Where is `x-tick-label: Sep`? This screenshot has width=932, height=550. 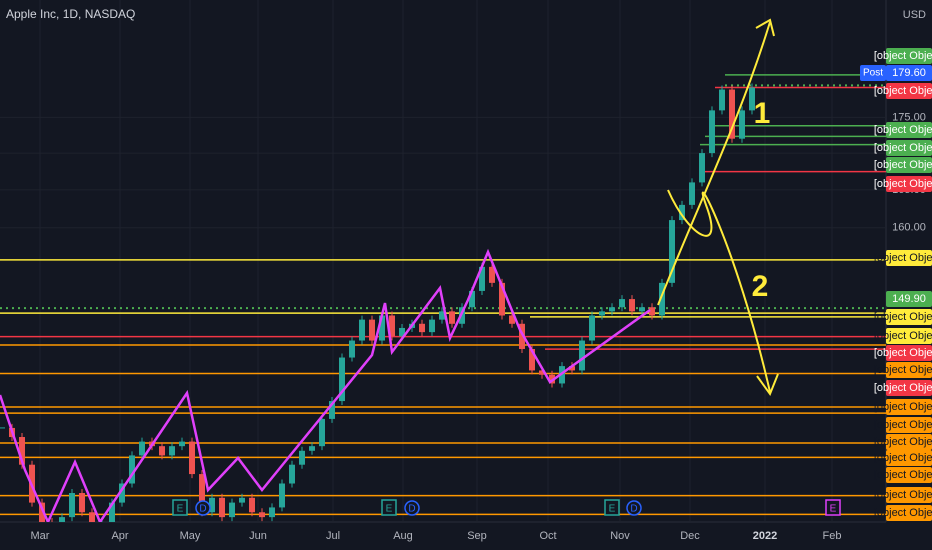 x-tick-label: Sep is located at coordinates (477, 536).